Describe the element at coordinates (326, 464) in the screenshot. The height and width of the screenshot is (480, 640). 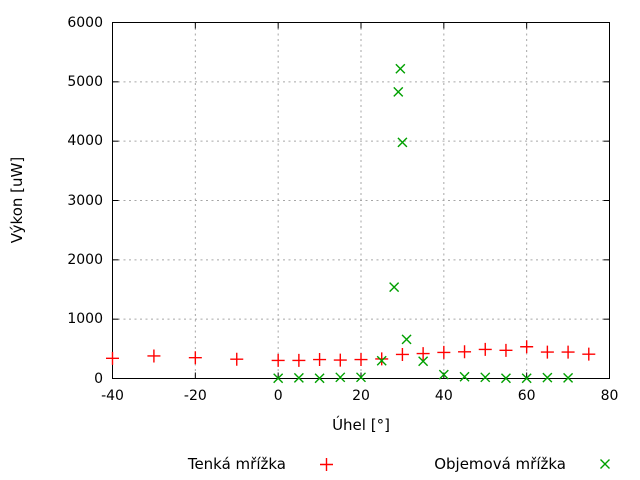
I see `legend-marker-plus-icon` at that location.